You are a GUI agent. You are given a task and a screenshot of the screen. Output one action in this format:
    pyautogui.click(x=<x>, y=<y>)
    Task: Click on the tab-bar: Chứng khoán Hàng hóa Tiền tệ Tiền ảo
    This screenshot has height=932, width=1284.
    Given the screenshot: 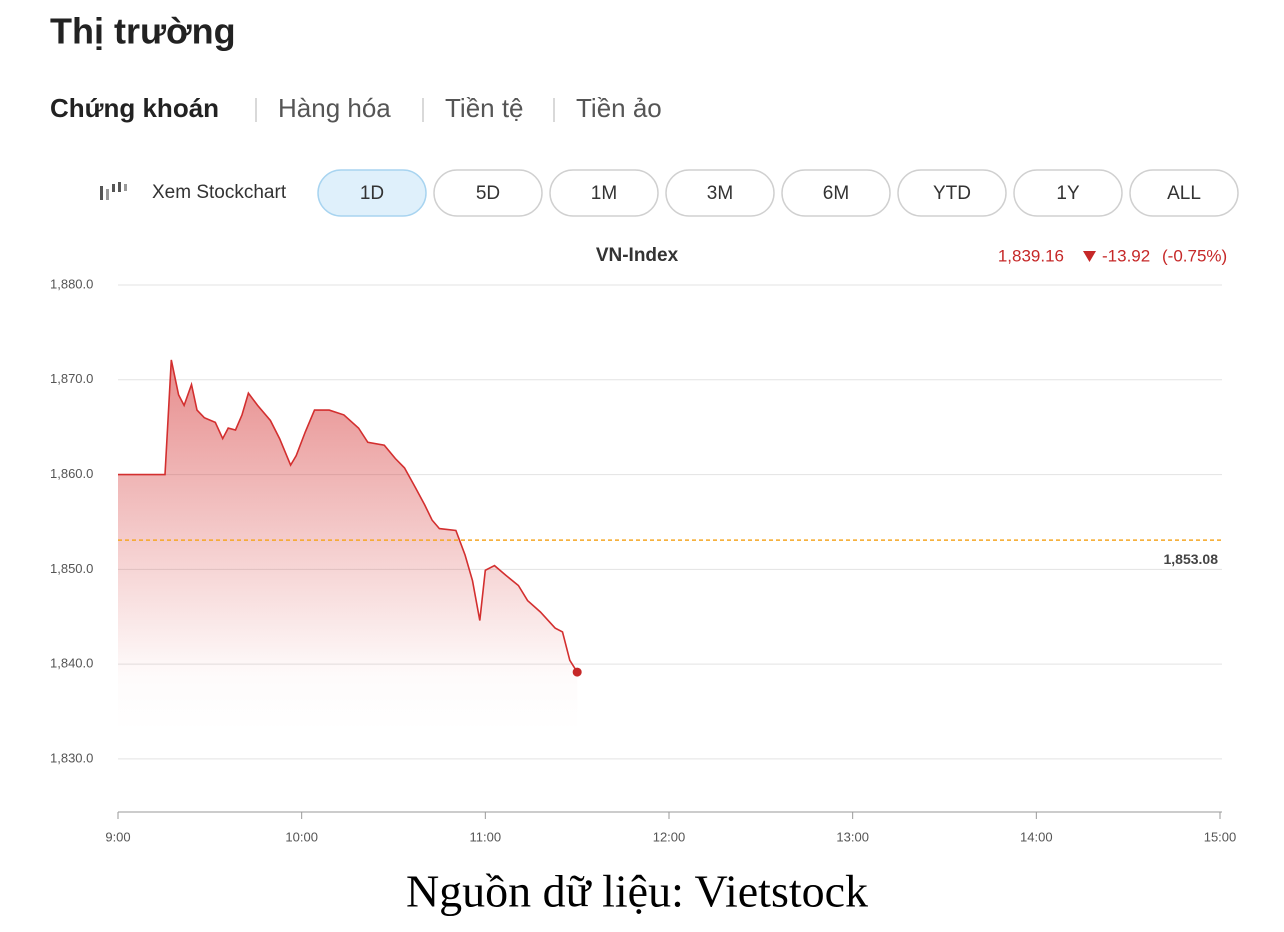 What is the action you would take?
    pyautogui.click(x=356, y=108)
    